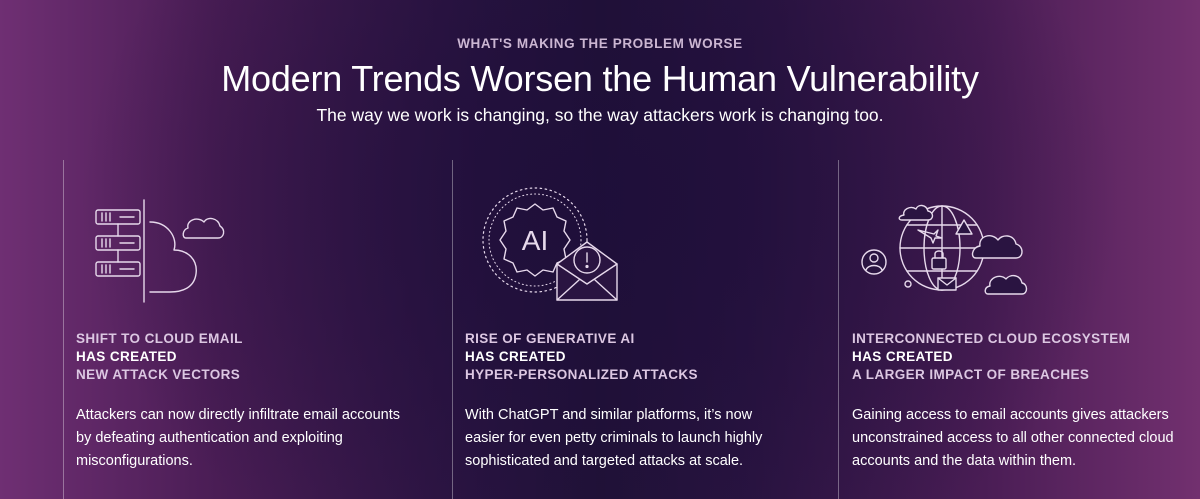 This screenshot has height=499, width=1200. What do you see at coordinates (971, 374) in the screenshot?
I see `trend-result: A LARGER IMPACT OF BREACHES` at bounding box center [971, 374].